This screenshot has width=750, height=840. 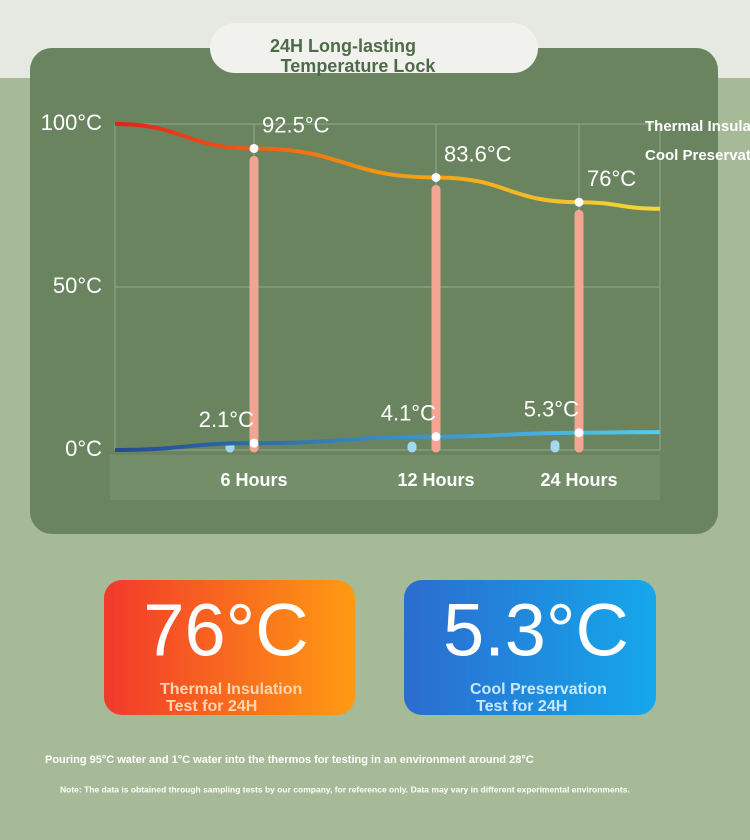 What do you see at coordinates (536, 630) in the screenshot?
I see `card-value: 5.3°C` at bounding box center [536, 630].